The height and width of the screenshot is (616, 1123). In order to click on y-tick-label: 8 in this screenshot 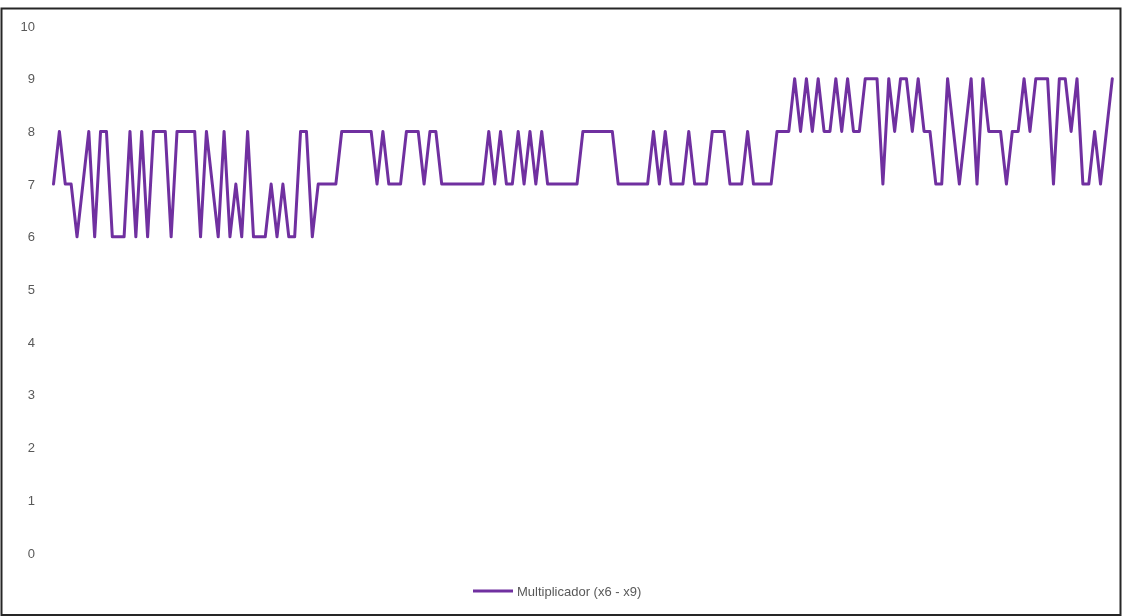, I will do `click(31, 131)`.